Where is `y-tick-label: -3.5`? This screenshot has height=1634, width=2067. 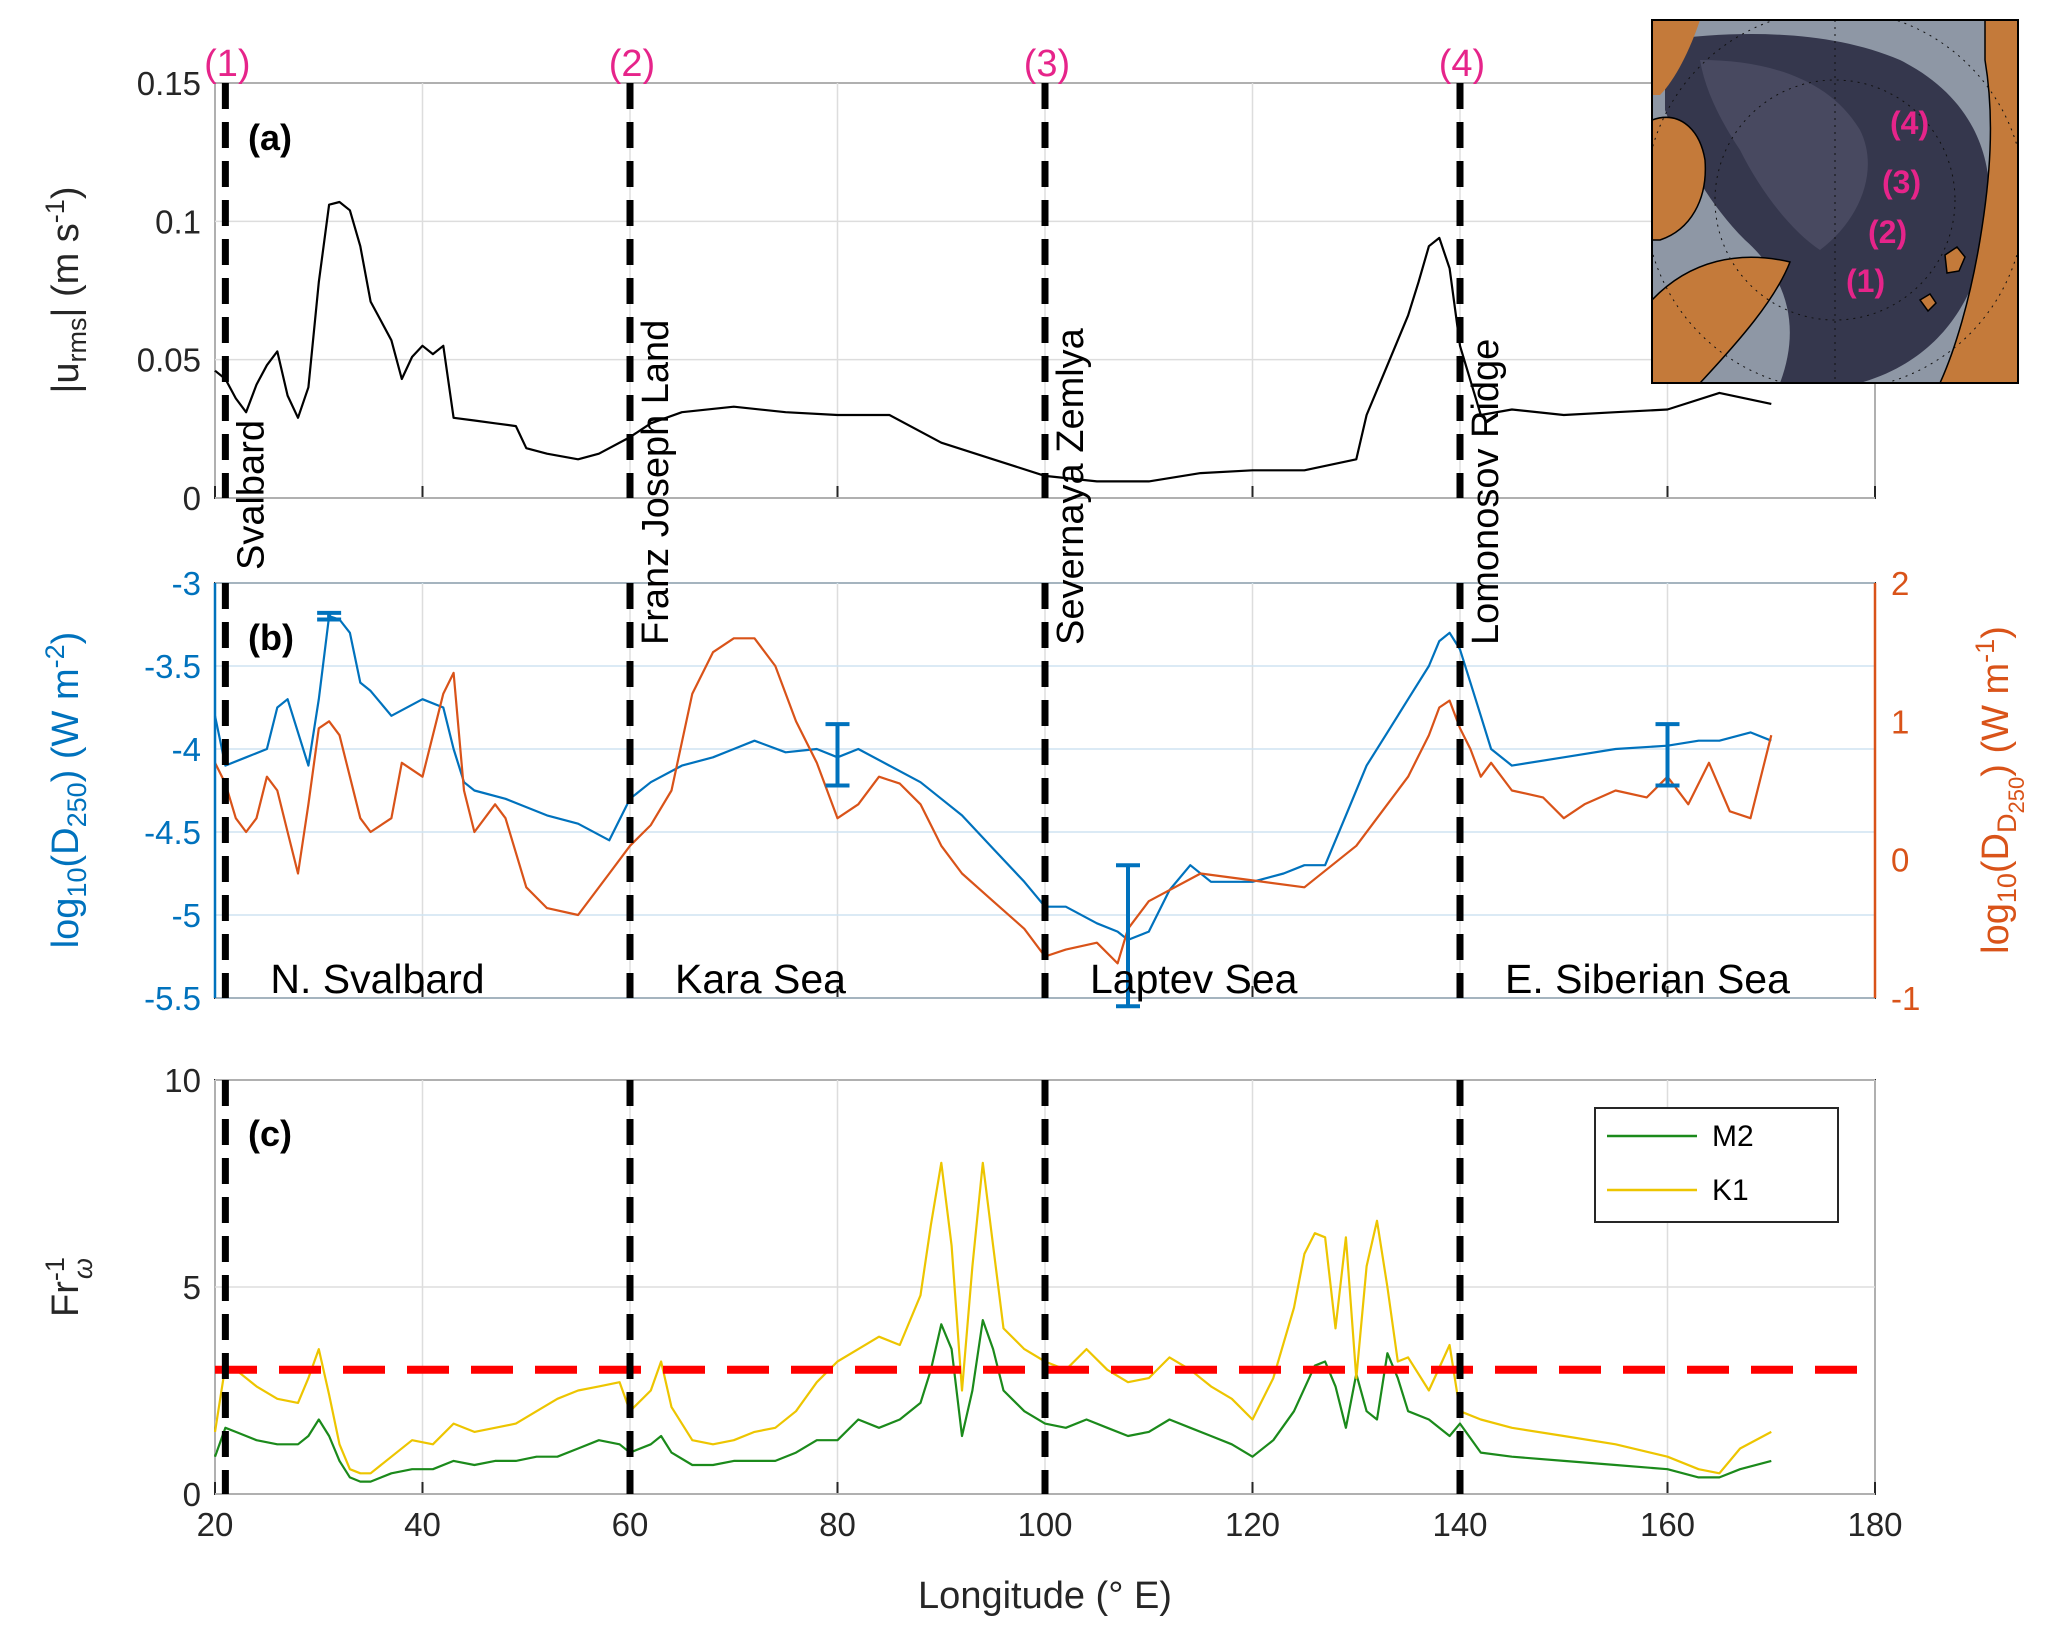
y-tick-label: -3.5 is located at coordinates (172, 666).